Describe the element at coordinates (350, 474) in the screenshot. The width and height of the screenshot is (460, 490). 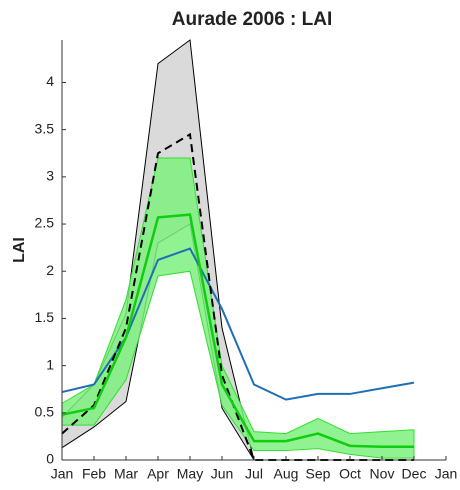
I see `x-tick-label: Oct` at that location.